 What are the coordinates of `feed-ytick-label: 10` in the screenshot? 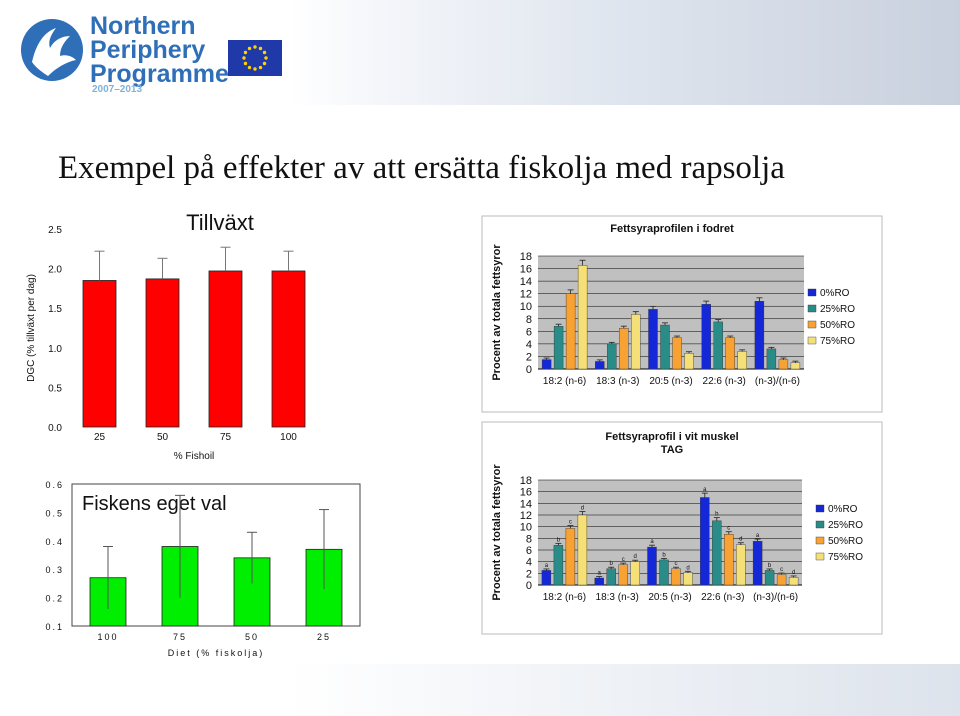 It's located at (526, 307).